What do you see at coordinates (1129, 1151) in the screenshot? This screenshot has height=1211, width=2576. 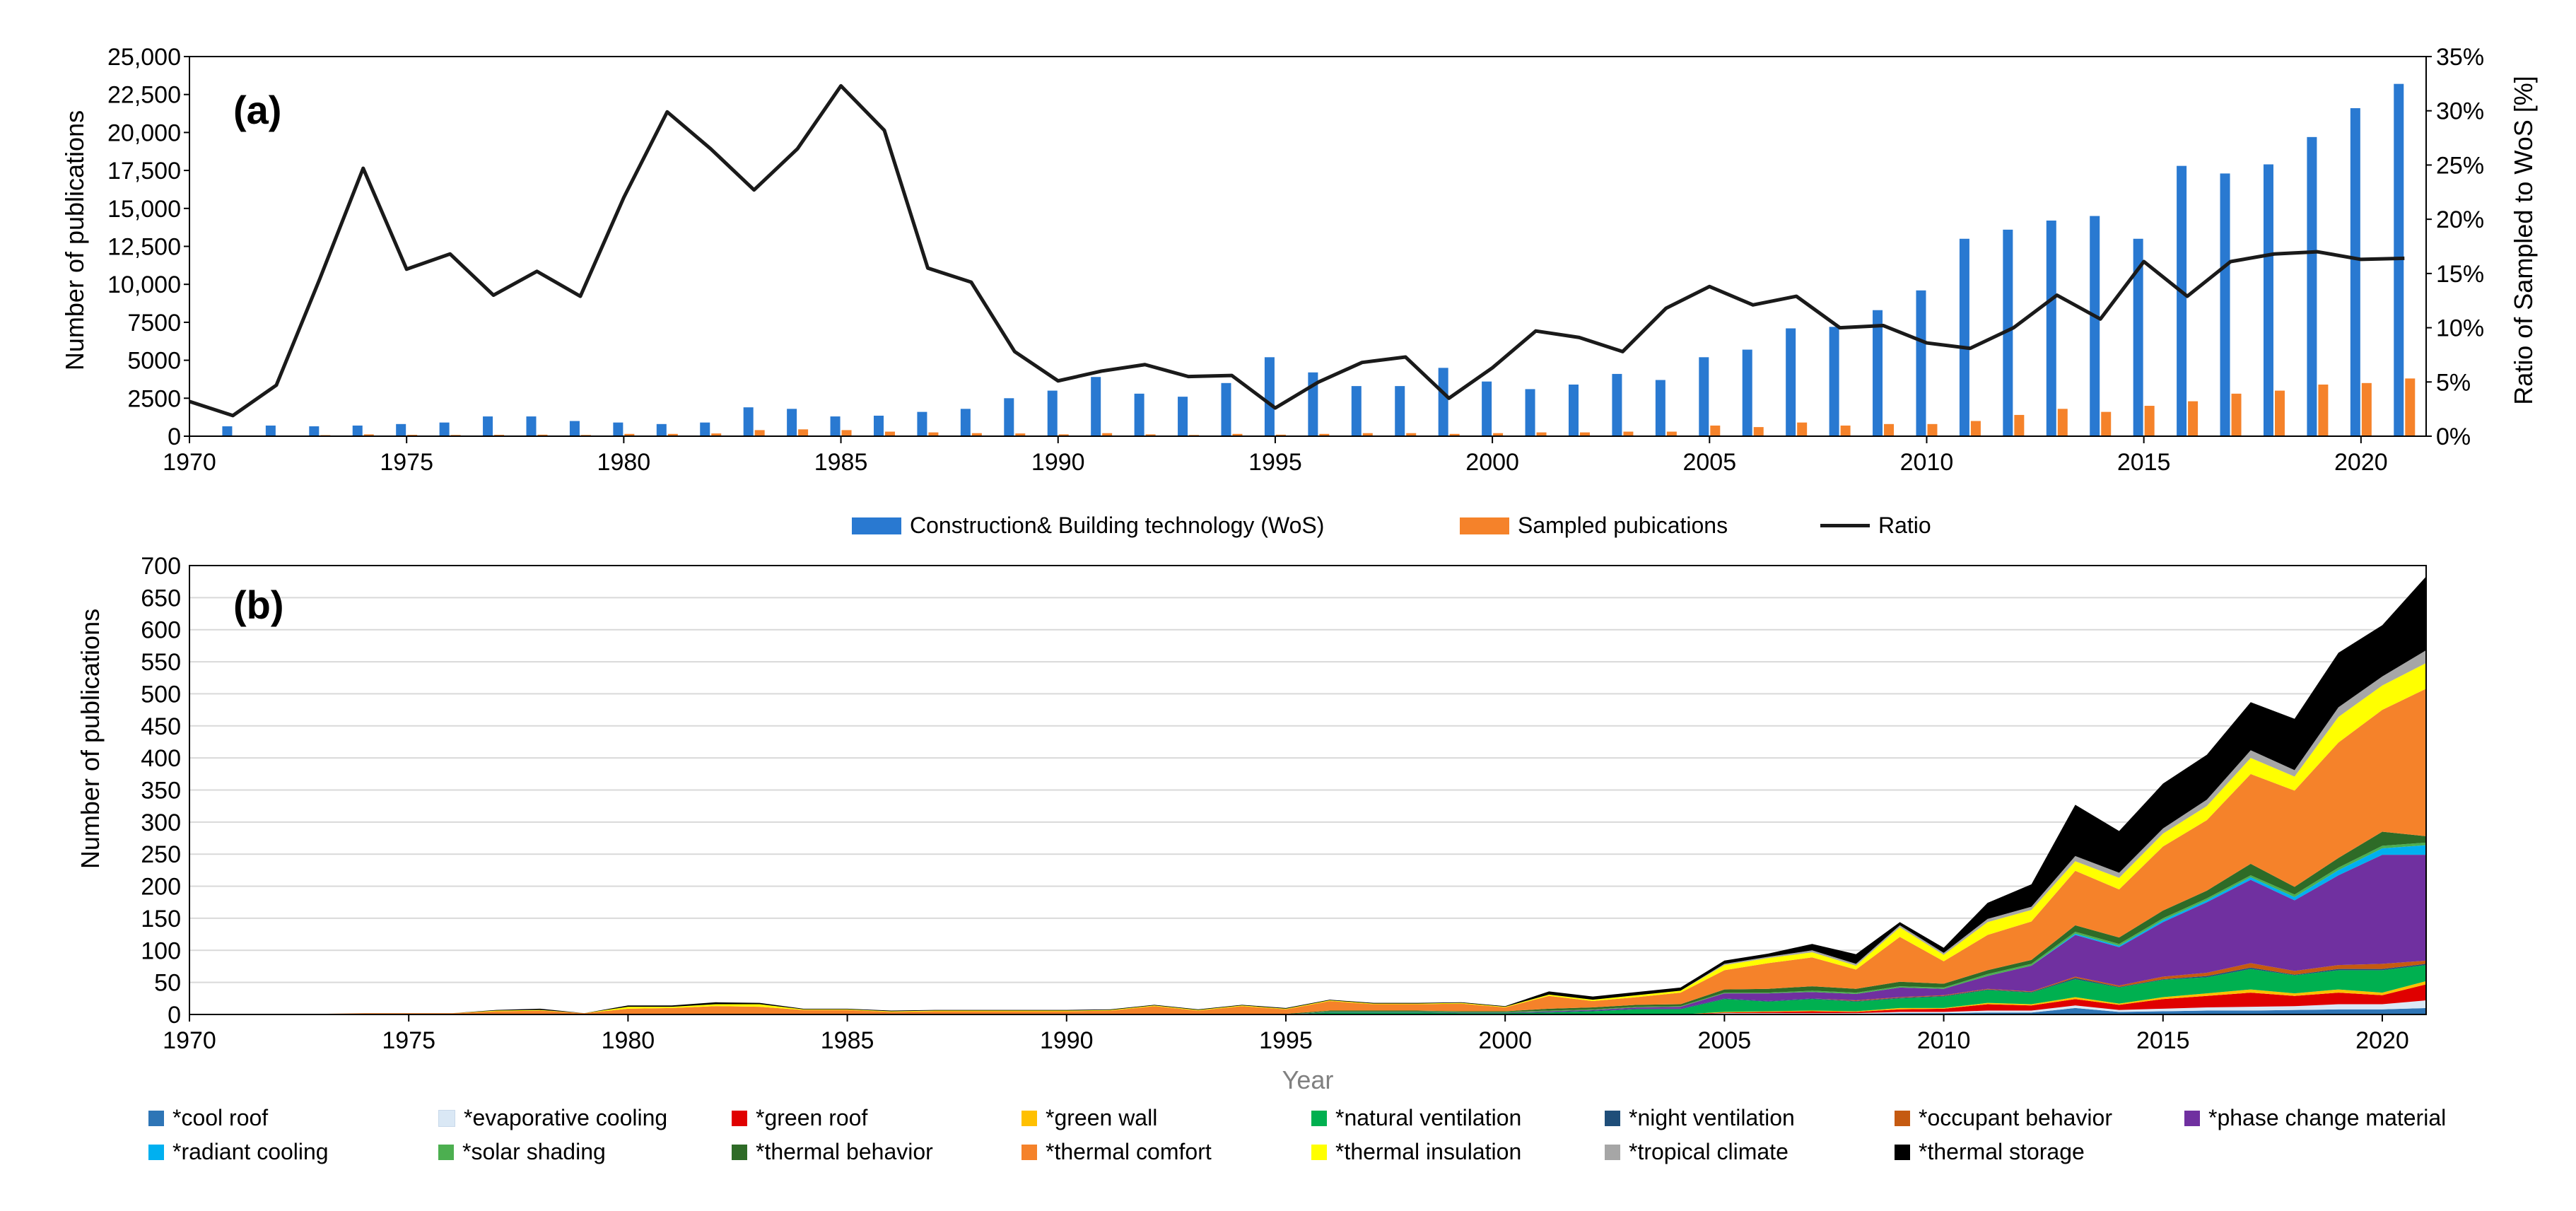 I see `b-legend-label: *thermal comfort` at bounding box center [1129, 1151].